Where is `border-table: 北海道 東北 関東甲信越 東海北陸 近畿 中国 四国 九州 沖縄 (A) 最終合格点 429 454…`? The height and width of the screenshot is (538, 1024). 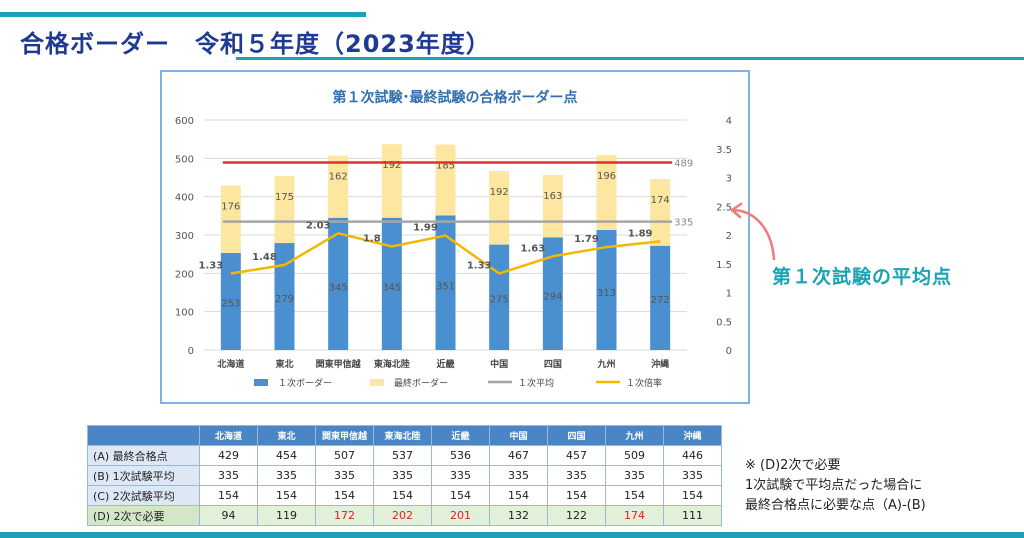 border-table: 北海道 東北 関東甲信越 東海北陸 近畿 中国 四国 九州 沖縄 (A) 最終合格点 429 454… is located at coordinates (404, 475).